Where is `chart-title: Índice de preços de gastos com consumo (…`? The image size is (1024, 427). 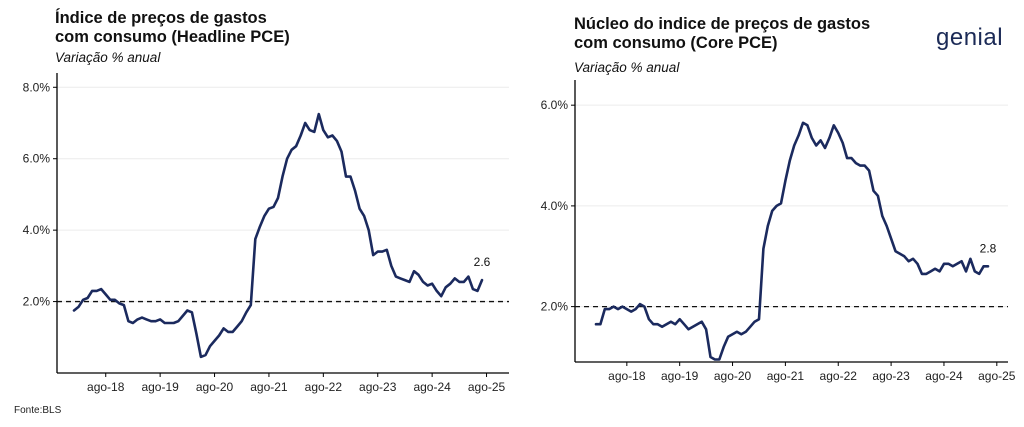
chart-title: Índice de preços de gastos com consumo (… is located at coordinates (172, 28).